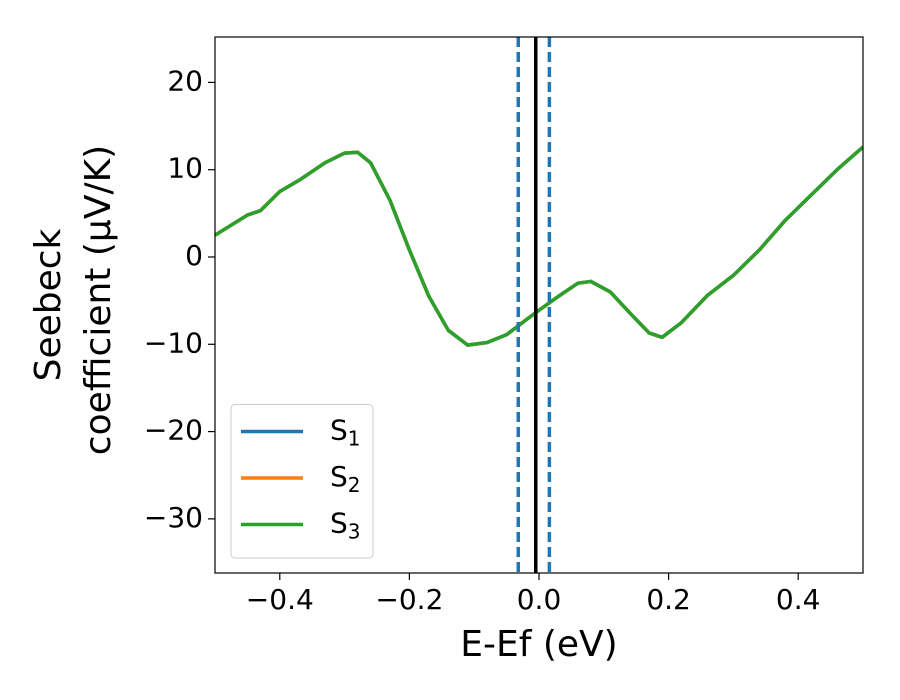 This screenshot has width=900, height=700. I want to click on x-tick-label: 0.4, so click(798, 599).